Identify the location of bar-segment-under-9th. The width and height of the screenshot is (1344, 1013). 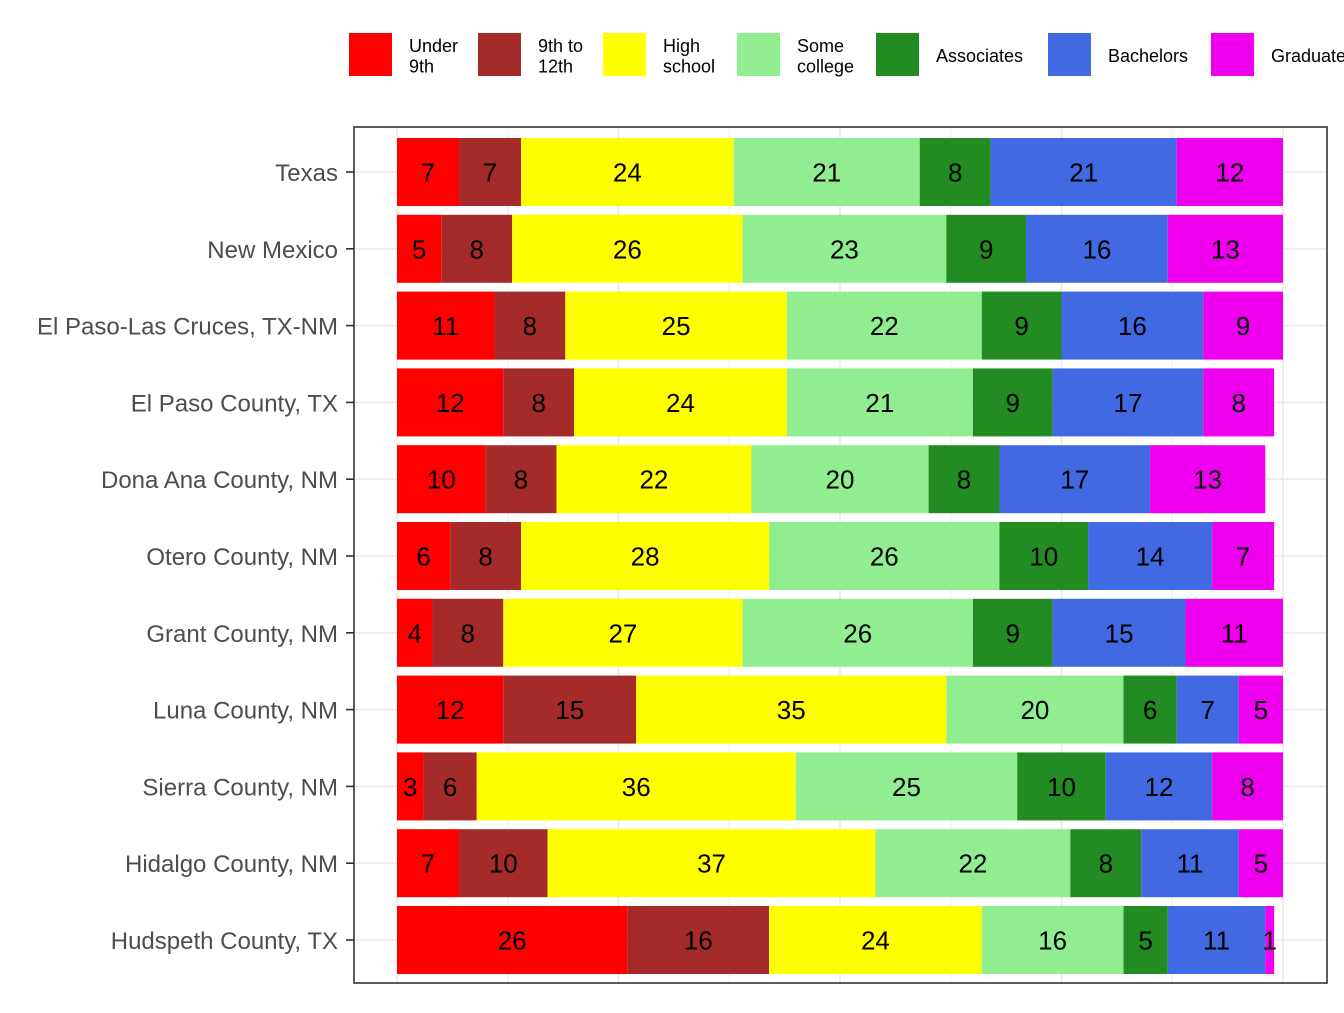
(512, 940).